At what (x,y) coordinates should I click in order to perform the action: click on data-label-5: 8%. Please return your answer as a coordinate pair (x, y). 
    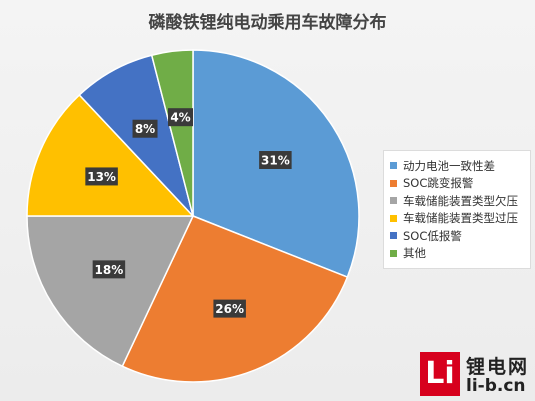
    Looking at the image, I should click on (145, 128).